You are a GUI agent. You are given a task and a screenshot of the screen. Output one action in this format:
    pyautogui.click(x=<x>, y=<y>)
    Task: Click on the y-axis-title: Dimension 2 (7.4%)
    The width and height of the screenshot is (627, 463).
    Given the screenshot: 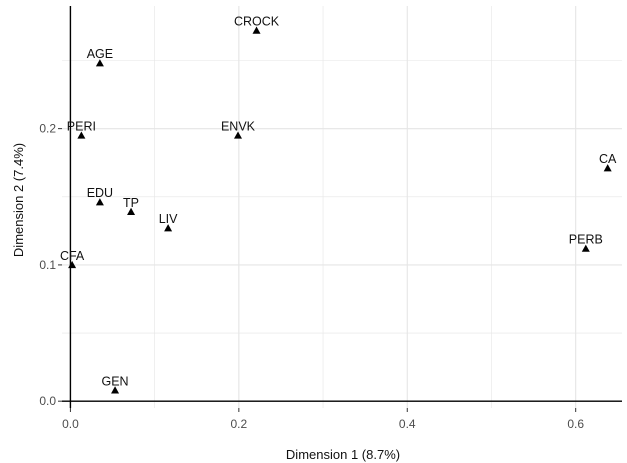 What is the action you would take?
    pyautogui.click(x=18, y=200)
    